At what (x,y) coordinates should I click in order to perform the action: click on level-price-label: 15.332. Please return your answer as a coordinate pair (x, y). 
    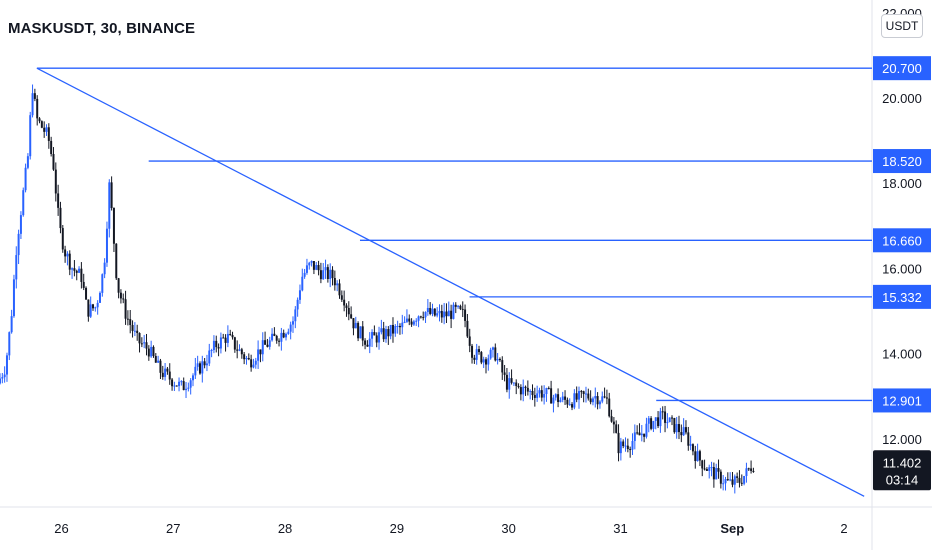
    Looking at the image, I should click on (902, 297).